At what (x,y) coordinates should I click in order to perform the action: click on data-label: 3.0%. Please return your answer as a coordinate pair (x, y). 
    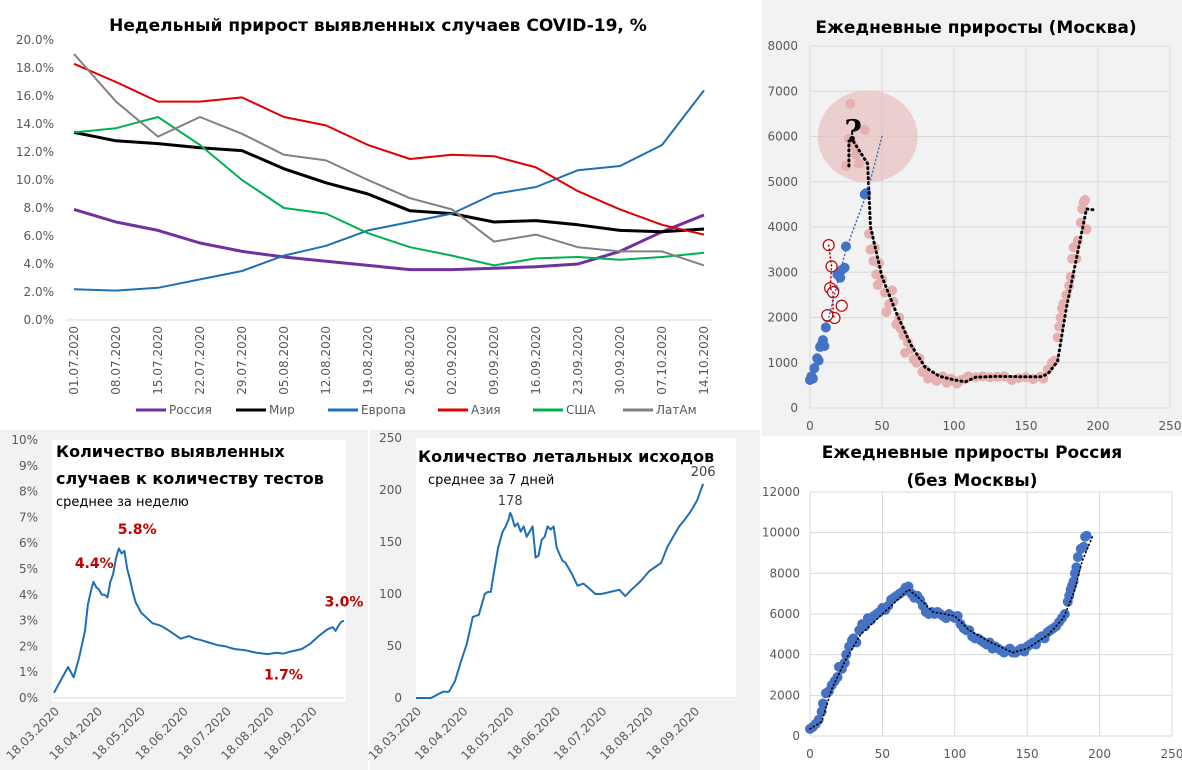
    Looking at the image, I should click on (344, 603).